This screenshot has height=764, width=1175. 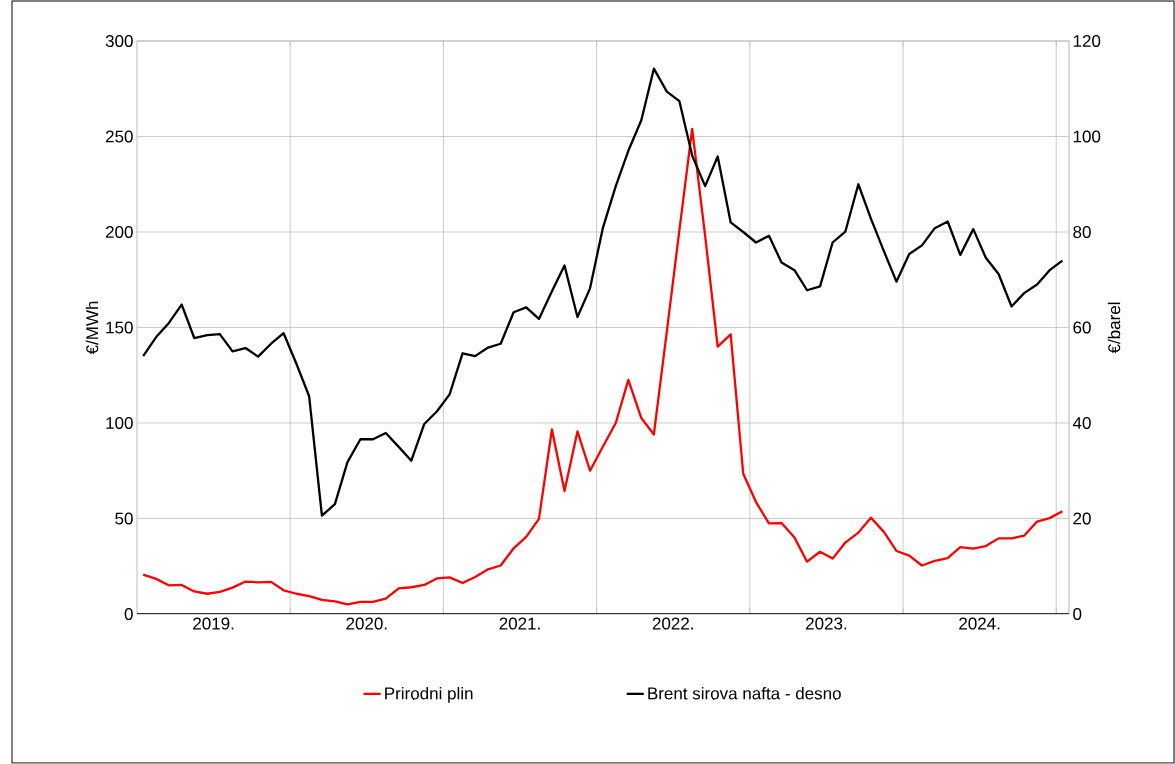 I want to click on y-tick-label: 0, so click(x=128, y=614).